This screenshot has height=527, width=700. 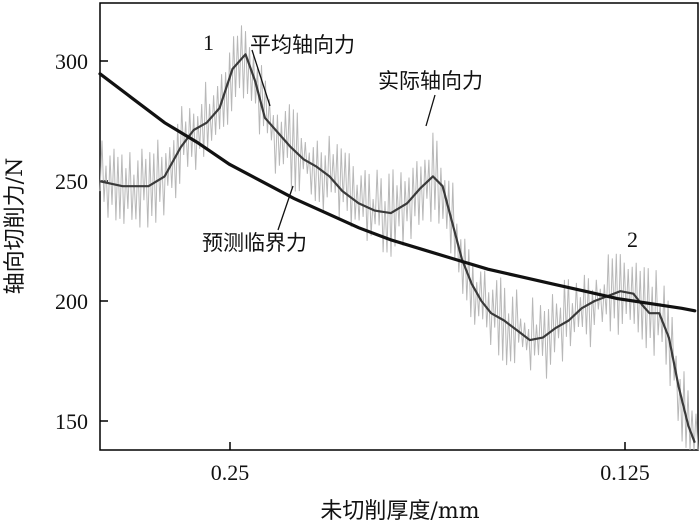 I want to click on y-tick-label-200: 200, so click(x=71, y=301).